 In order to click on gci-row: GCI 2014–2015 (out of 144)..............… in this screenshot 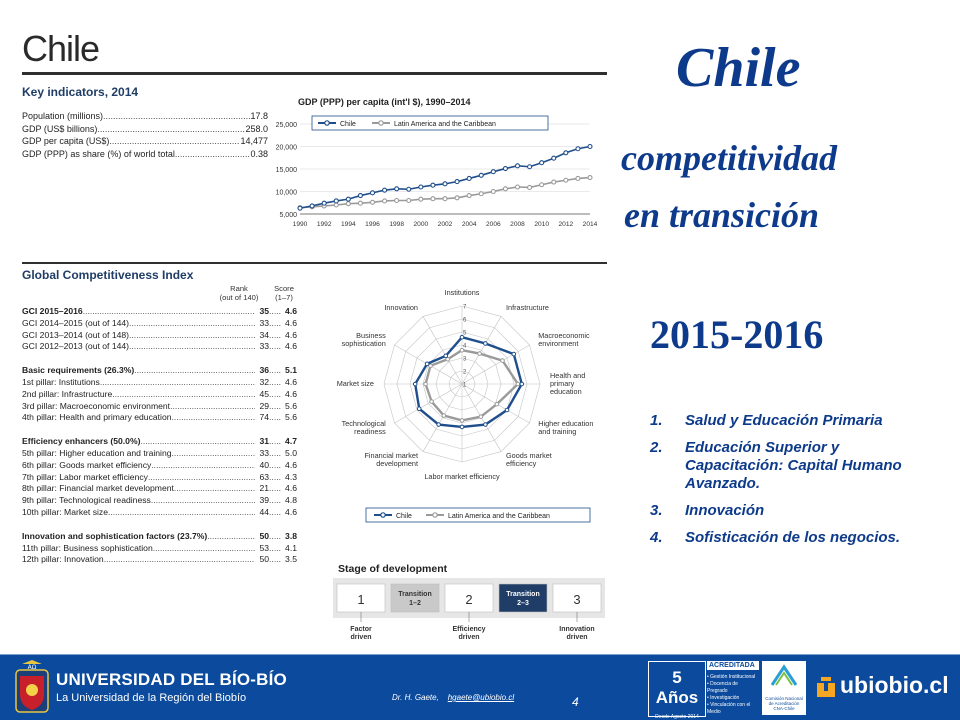, I will do `click(159, 322)`.